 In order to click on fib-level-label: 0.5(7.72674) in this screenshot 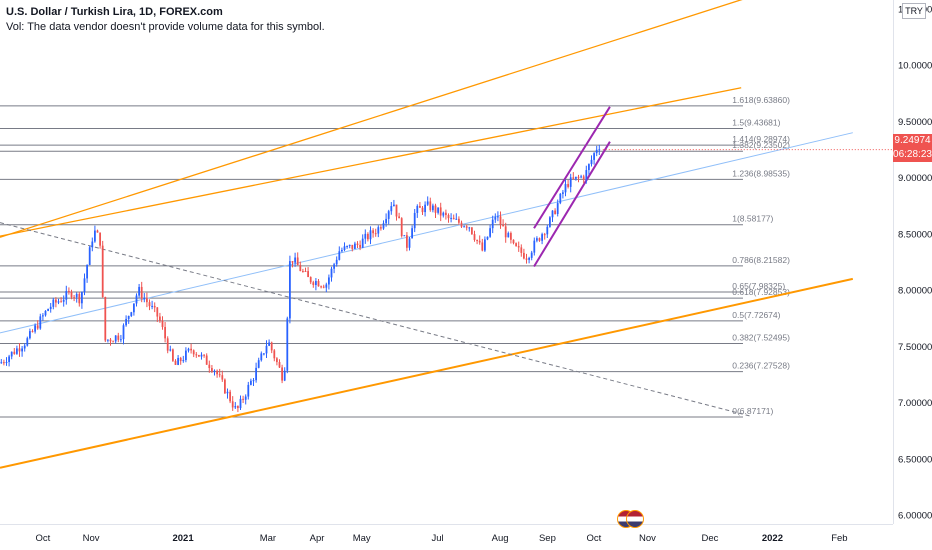, I will do `click(756, 315)`.